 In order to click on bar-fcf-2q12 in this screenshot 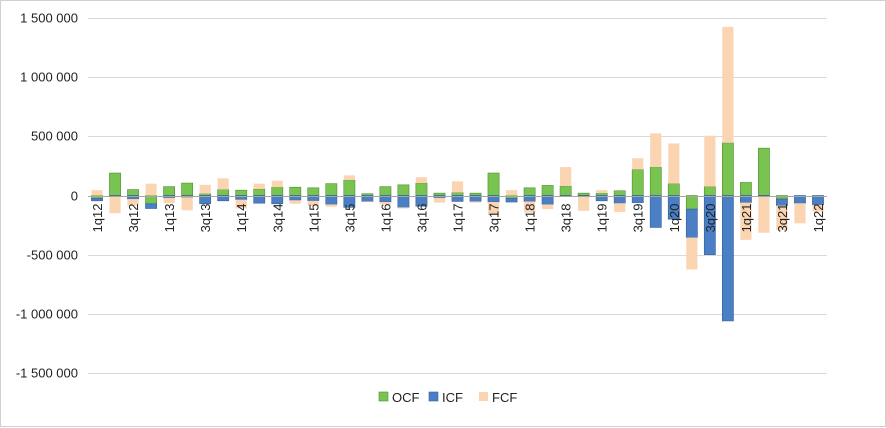, I will do `click(115, 205)`.